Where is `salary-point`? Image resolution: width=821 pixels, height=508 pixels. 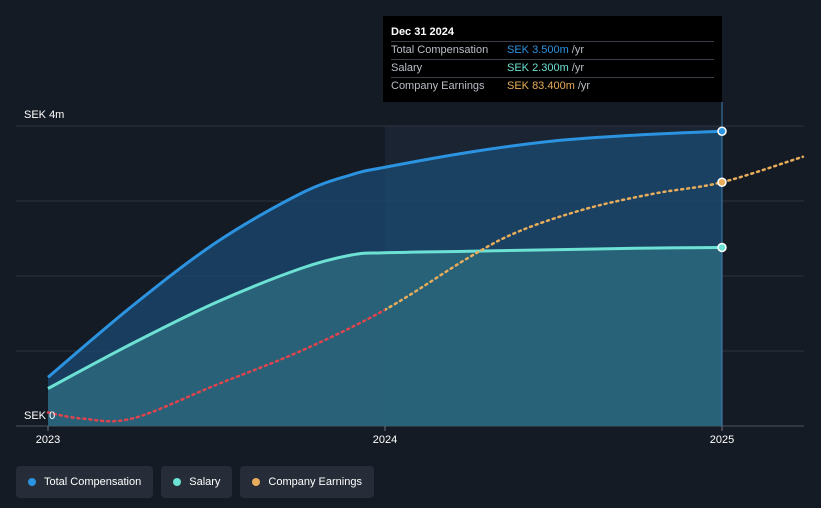
salary-point is located at coordinates (722, 247).